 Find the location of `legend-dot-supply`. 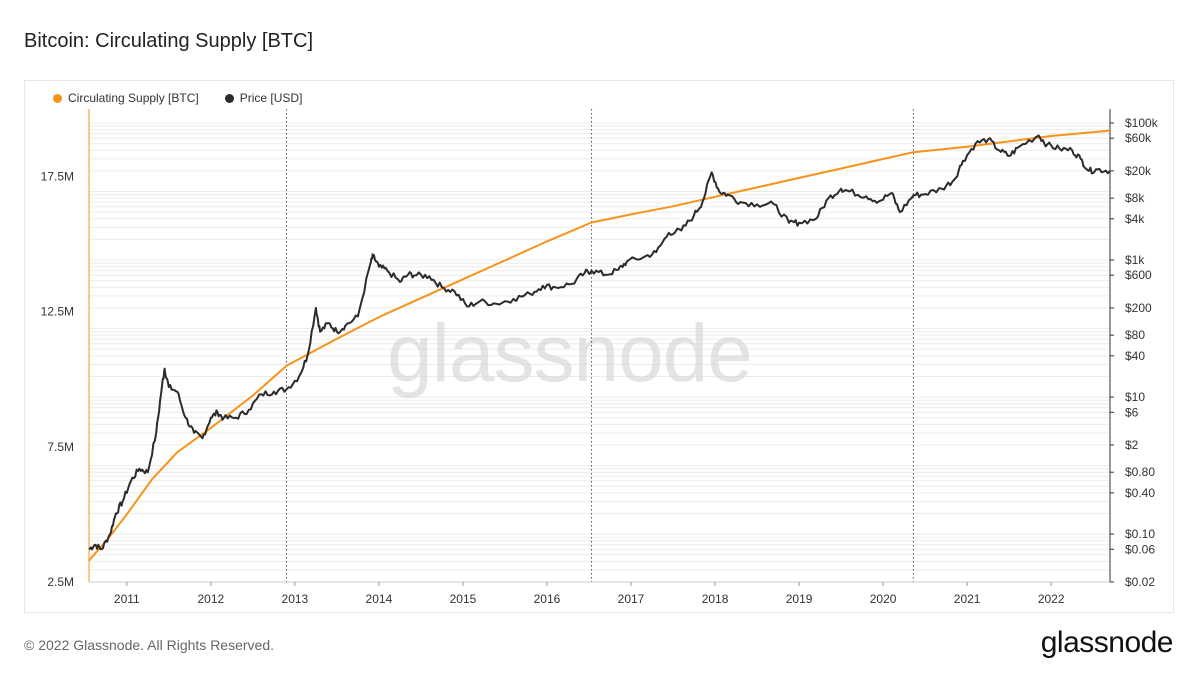

legend-dot-supply is located at coordinates (57, 98).